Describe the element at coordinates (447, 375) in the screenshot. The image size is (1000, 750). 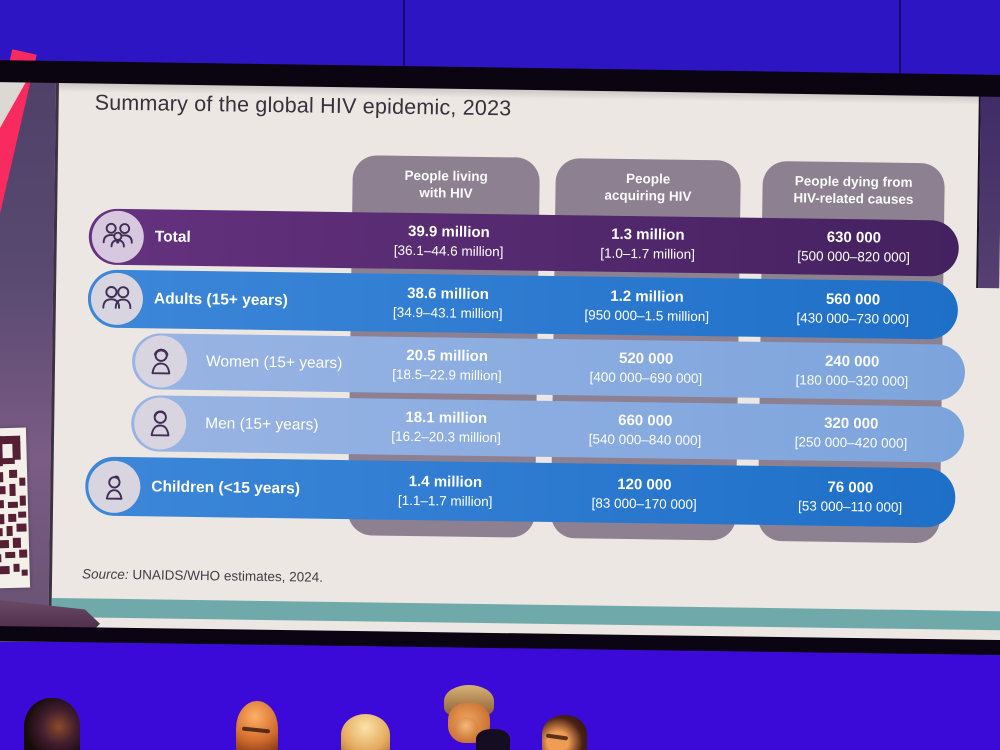
I see `cell-range: [18.5–22.9 million]` at that location.